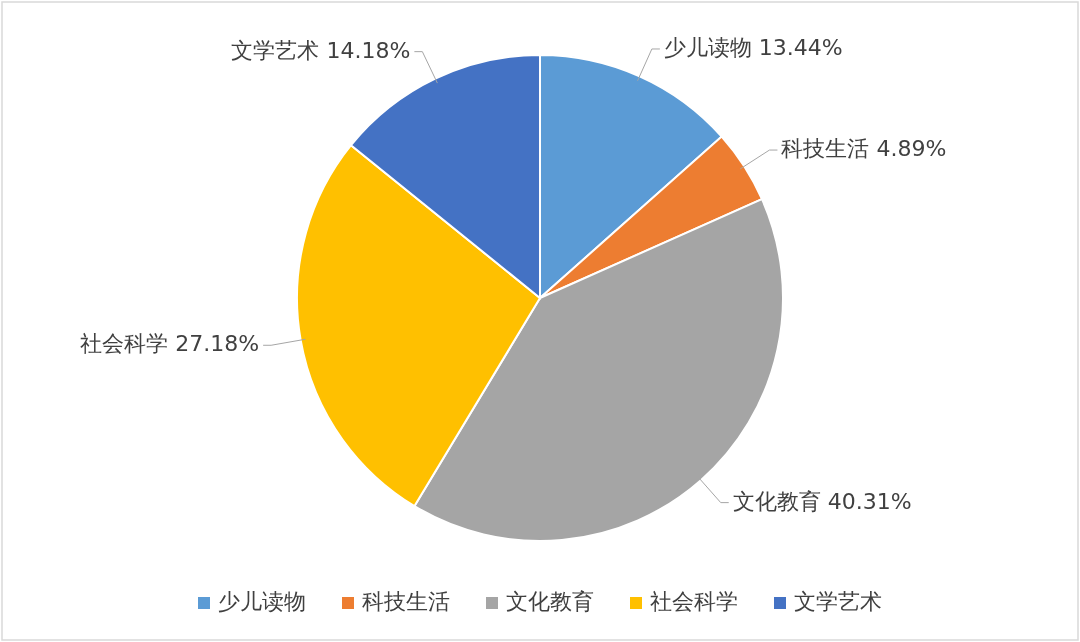 The height and width of the screenshot is (642, 1080). I want to click on category-label: 少儿读物 13.44%, so click(753, 47).